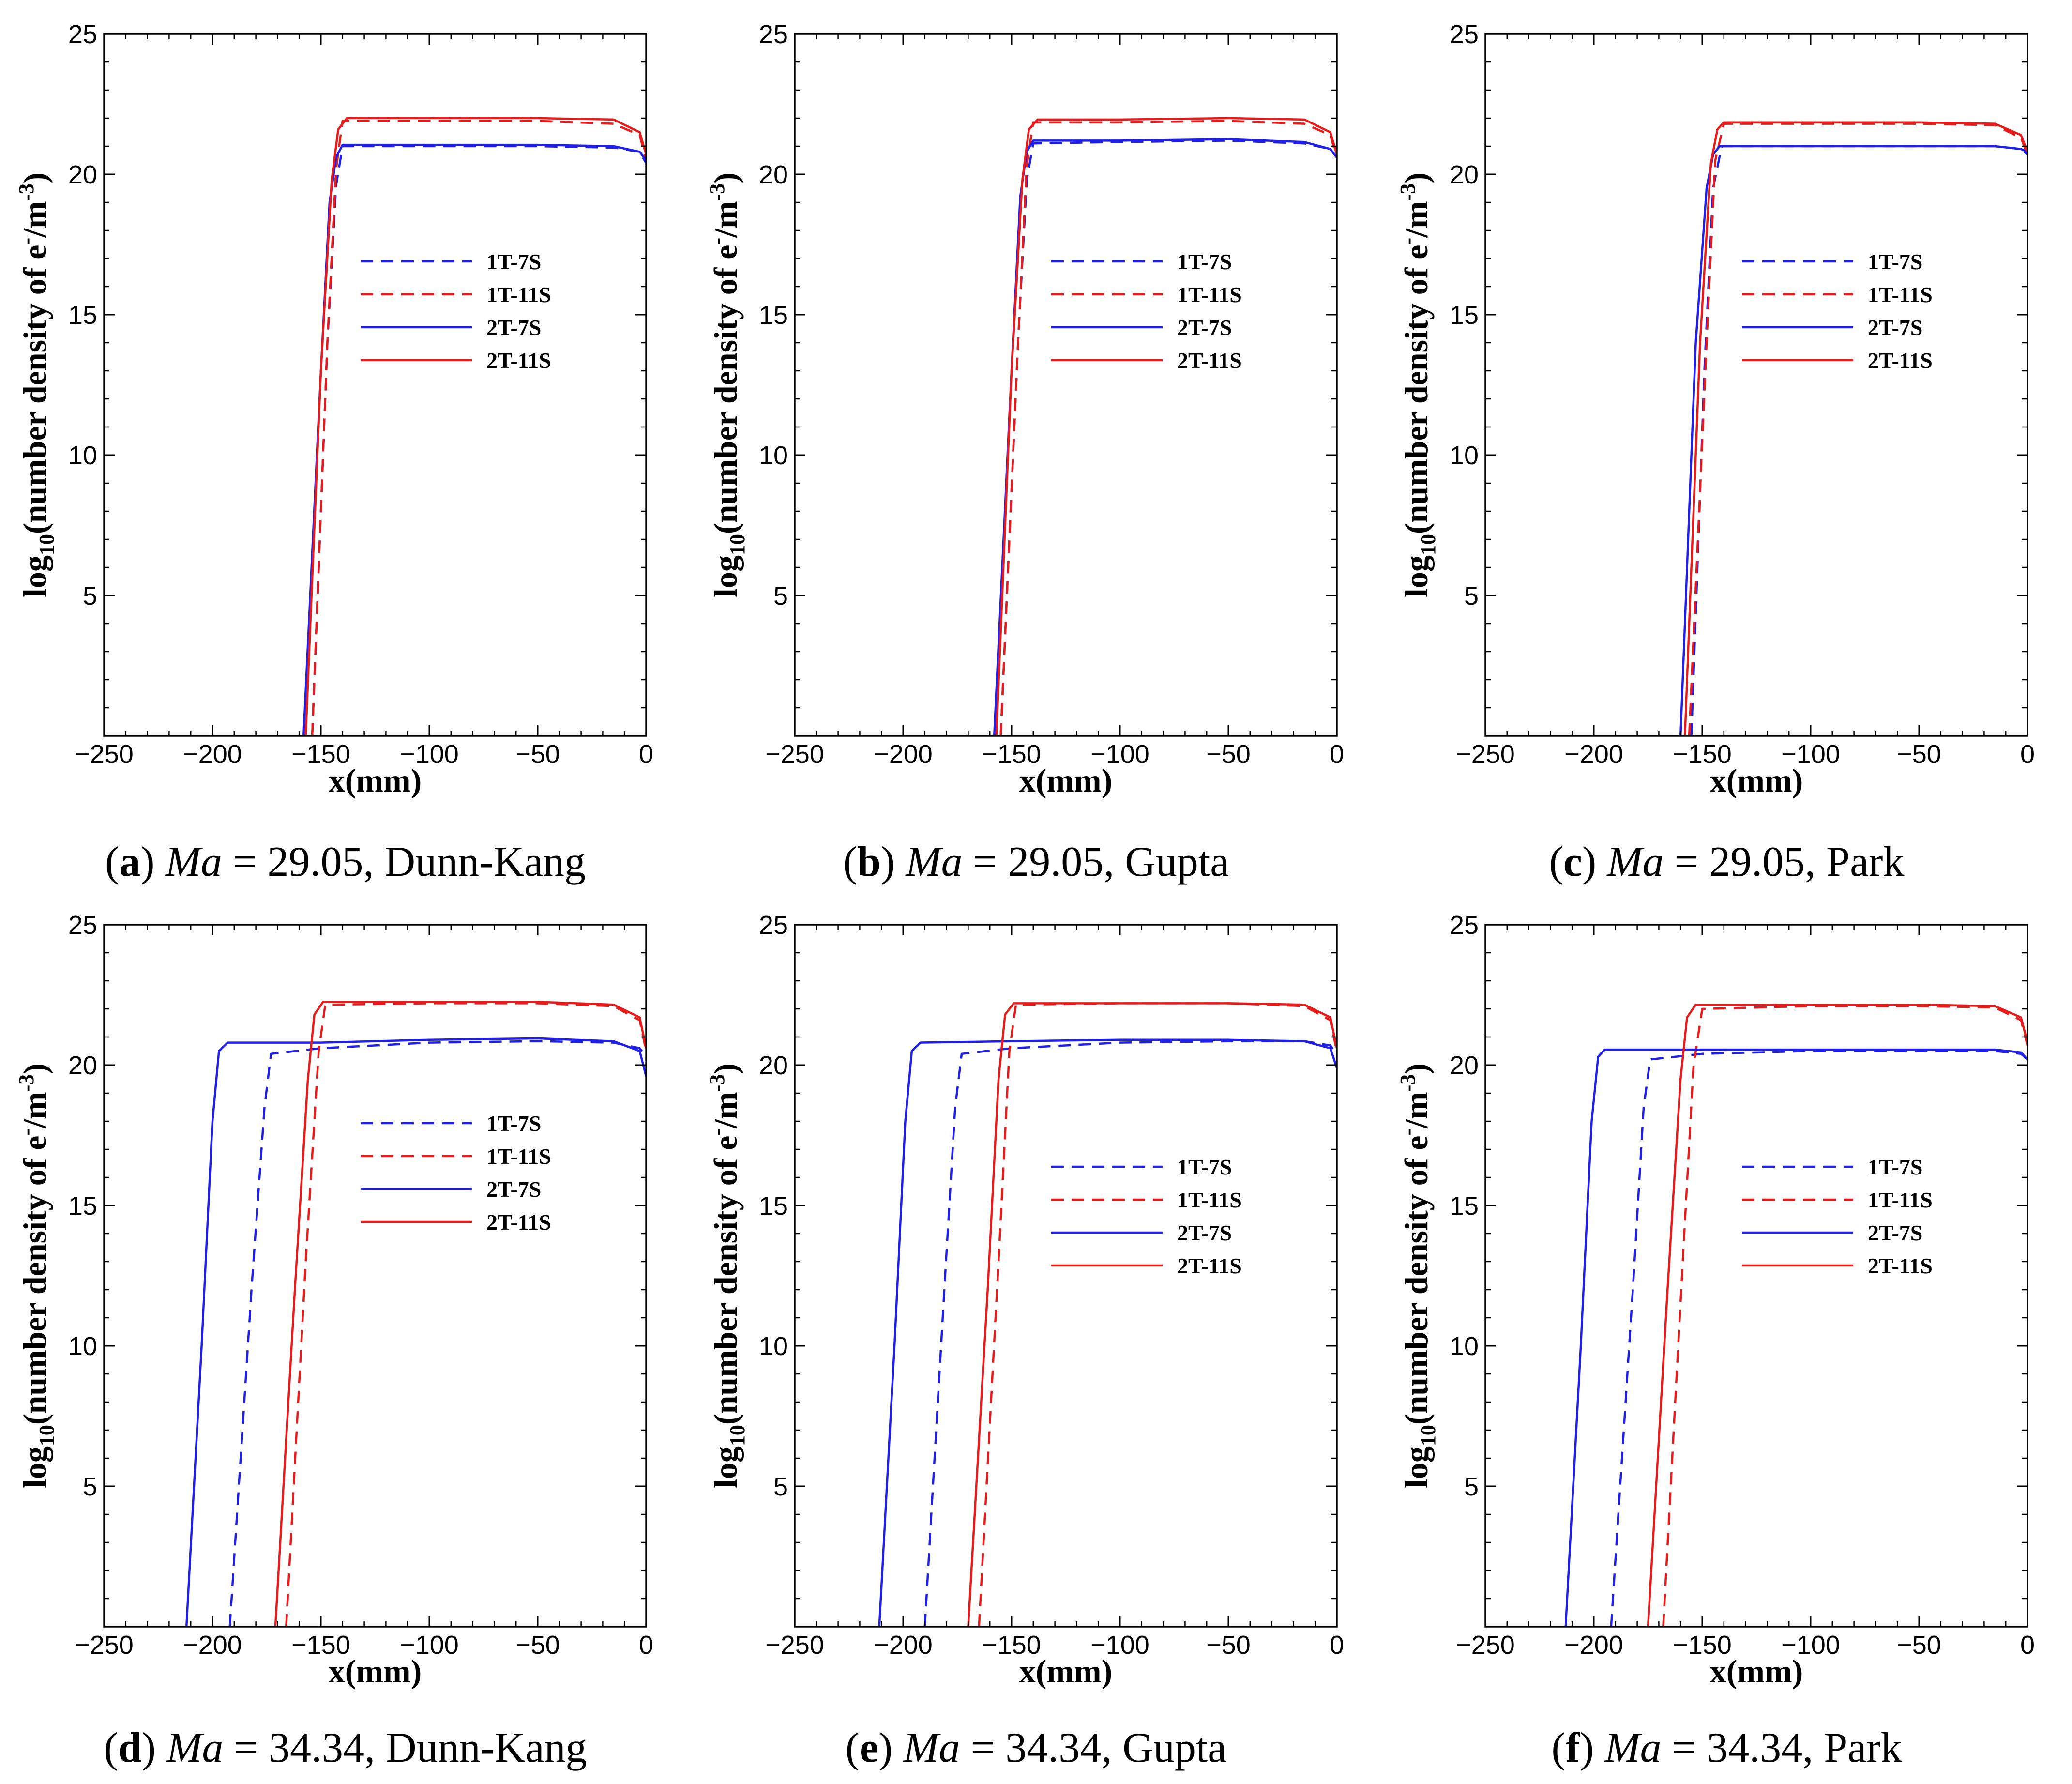 The height and width of the screenshot is (1784, 2072). I want to click on caption-b: (b) Ma = 29.05, Gupta, so click(1036, 862).